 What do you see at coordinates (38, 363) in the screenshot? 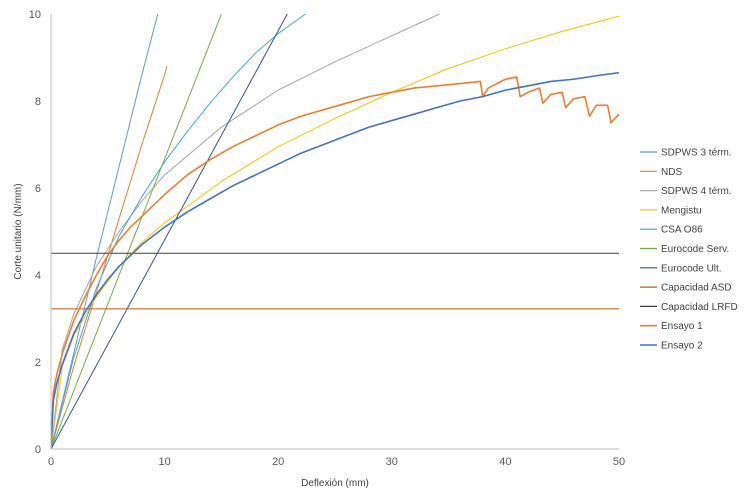
I see `y-tick-label: 2` at bounding box center [38, 363].